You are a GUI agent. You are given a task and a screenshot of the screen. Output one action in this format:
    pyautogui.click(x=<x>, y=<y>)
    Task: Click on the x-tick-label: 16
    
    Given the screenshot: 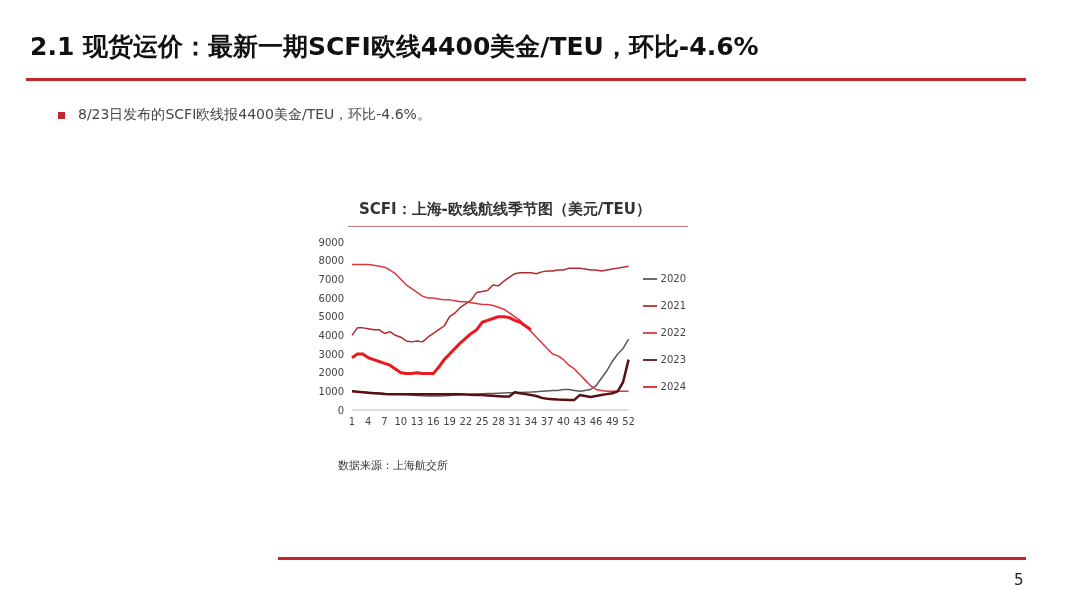 What is the action you would take?
    pyautogui.click(x=433, y=422)
    